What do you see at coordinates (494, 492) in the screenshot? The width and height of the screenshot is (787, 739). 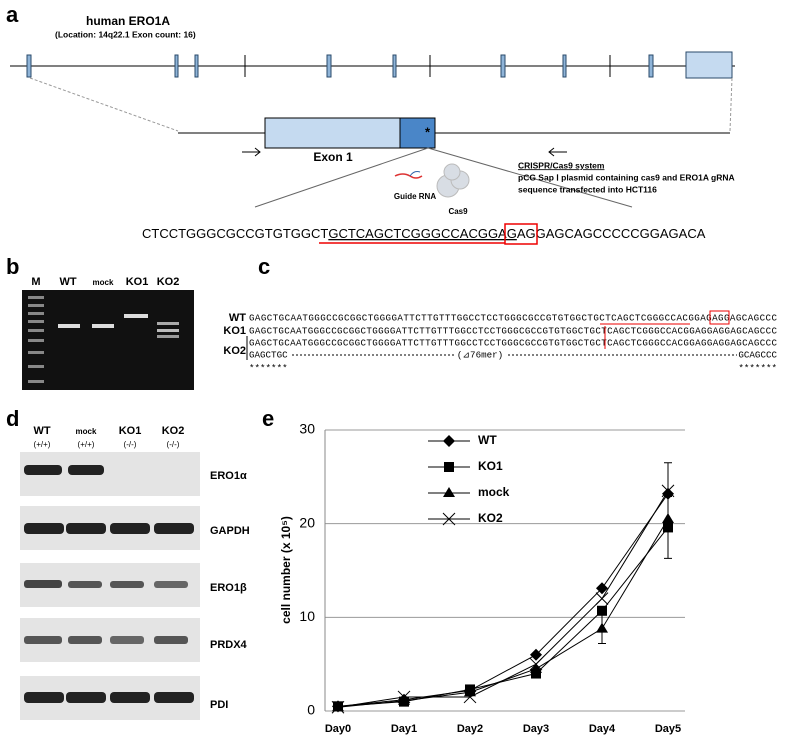 I see `legend-label: mock` at bounding box center [494, 492].